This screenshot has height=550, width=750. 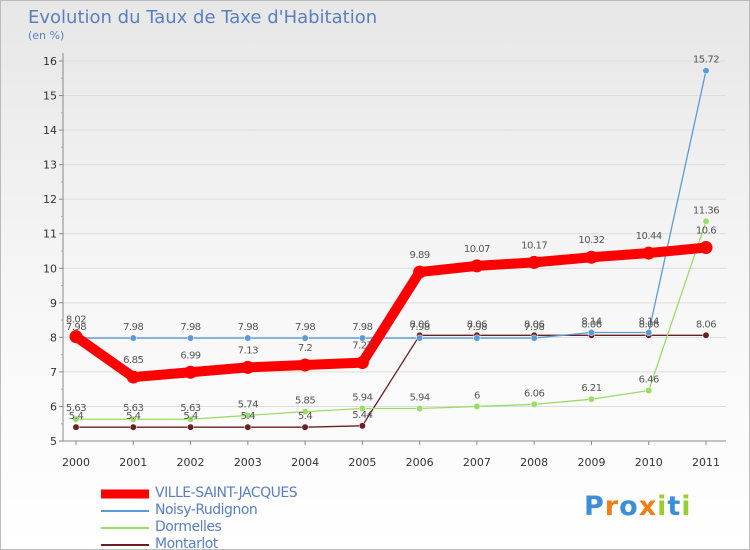 I want to click on data-label-ville-saint-jacques-2000: 8.02, so click(x=76, y=320).